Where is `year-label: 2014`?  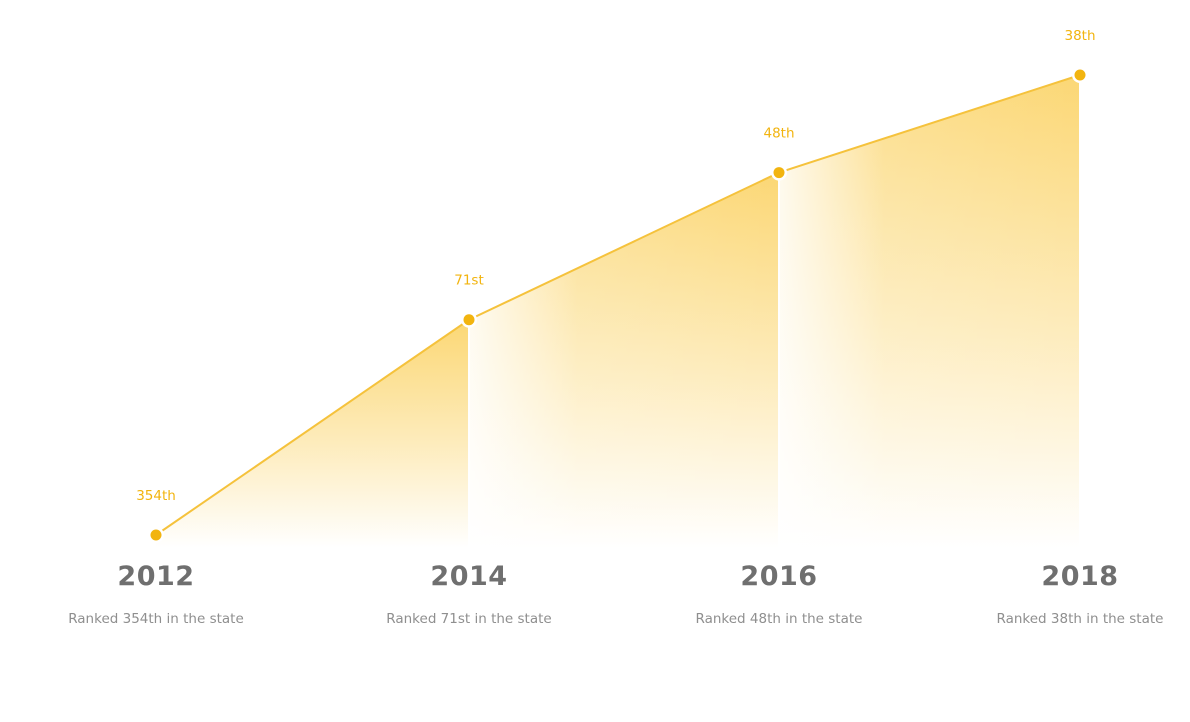
year-label: 2014 is located at coordinates (468, 576).